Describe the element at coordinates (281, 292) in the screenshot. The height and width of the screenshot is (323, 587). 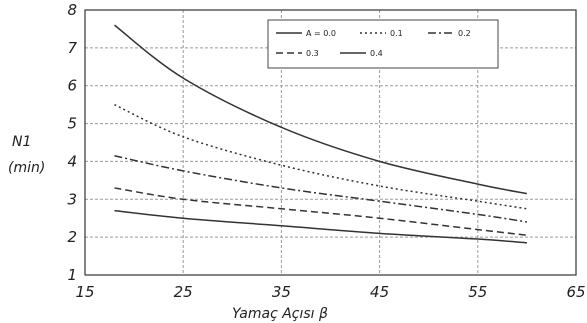
I see `x-tick-label: 35` at that location.